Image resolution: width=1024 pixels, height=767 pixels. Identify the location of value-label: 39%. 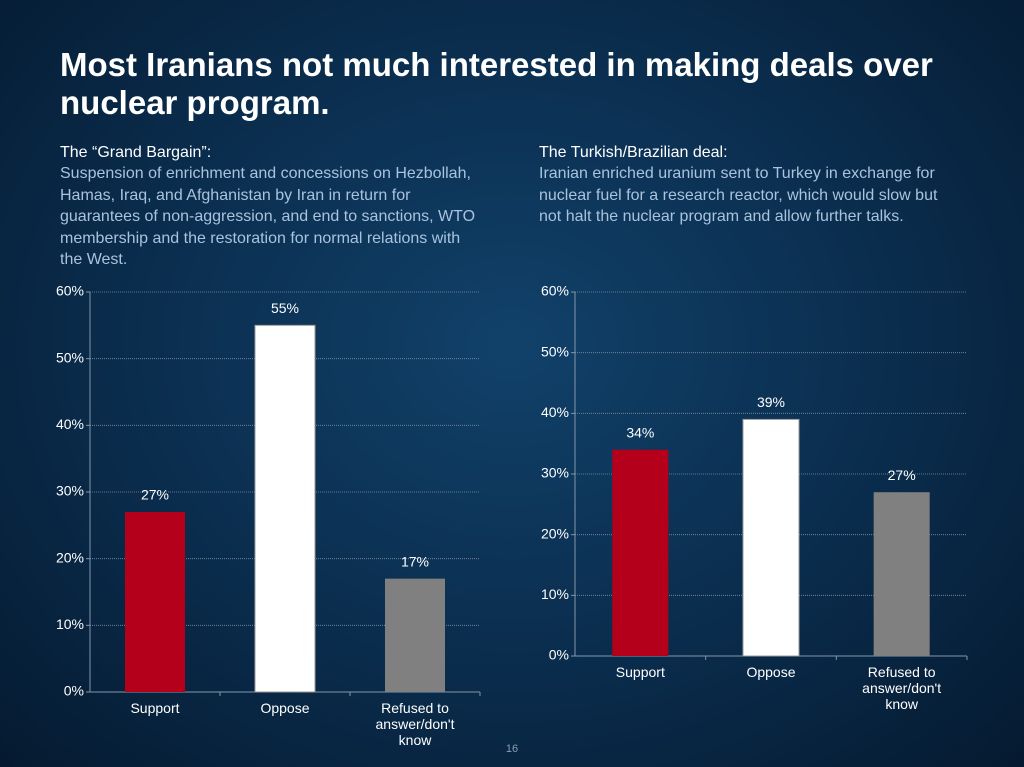
(771, 402).